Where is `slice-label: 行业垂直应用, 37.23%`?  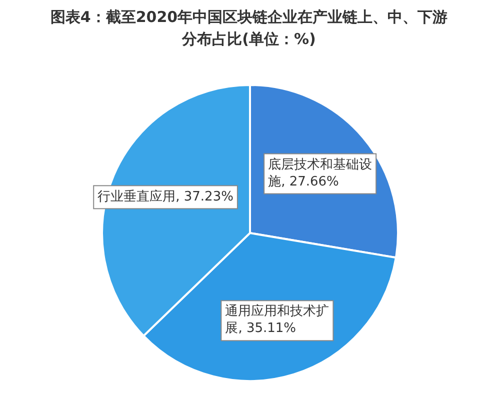
slice-label: 行业垂直应用, 37.23% is located at coordinates (166, 196).